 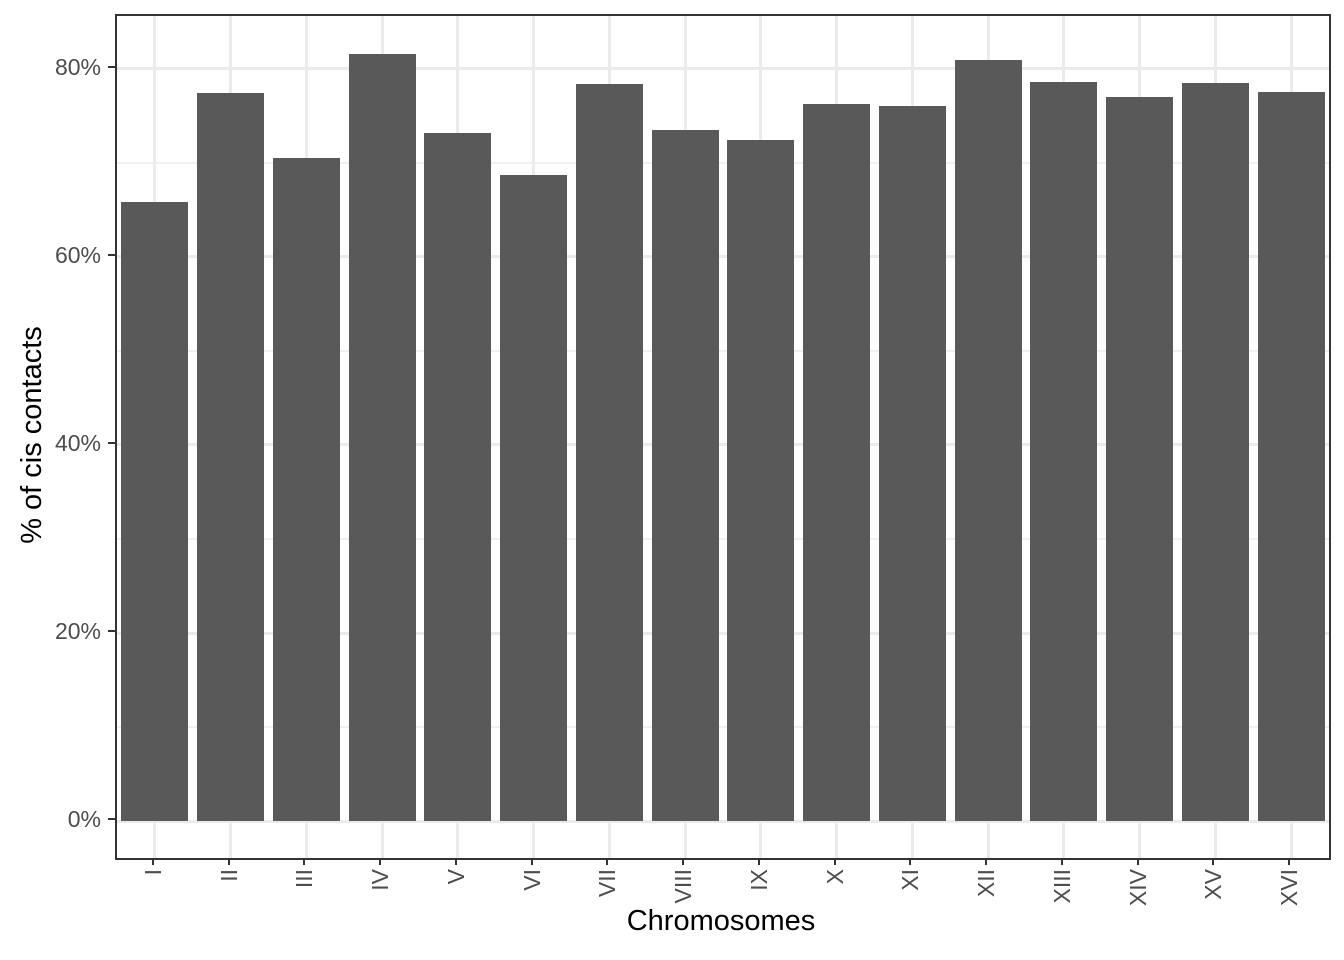 What do you see at coordinates (1140, 459) in the screenshot?
I see `bar-XIV` at bounding box center [1140, 459].